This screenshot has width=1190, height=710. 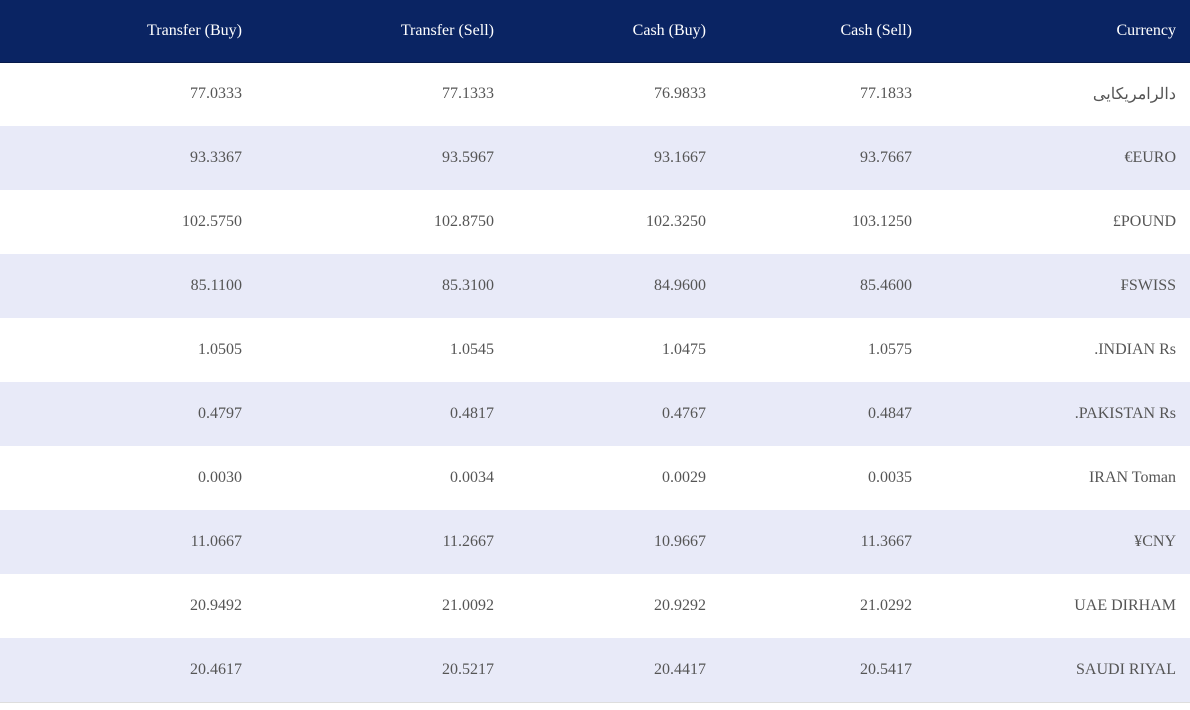 I want to click on rate-cell: 93.7667, so click(x=886, y=157).